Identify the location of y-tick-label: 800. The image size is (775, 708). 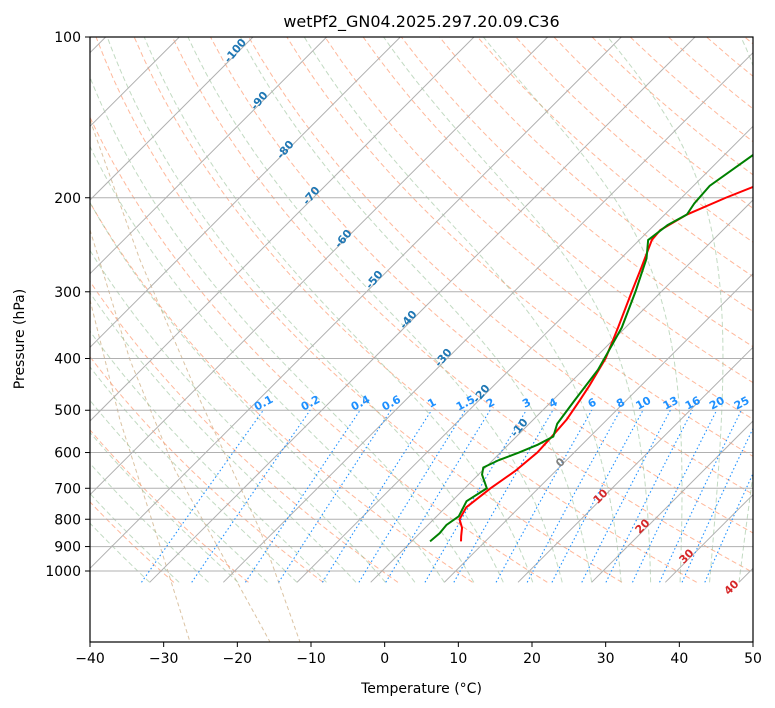
(67, 520).